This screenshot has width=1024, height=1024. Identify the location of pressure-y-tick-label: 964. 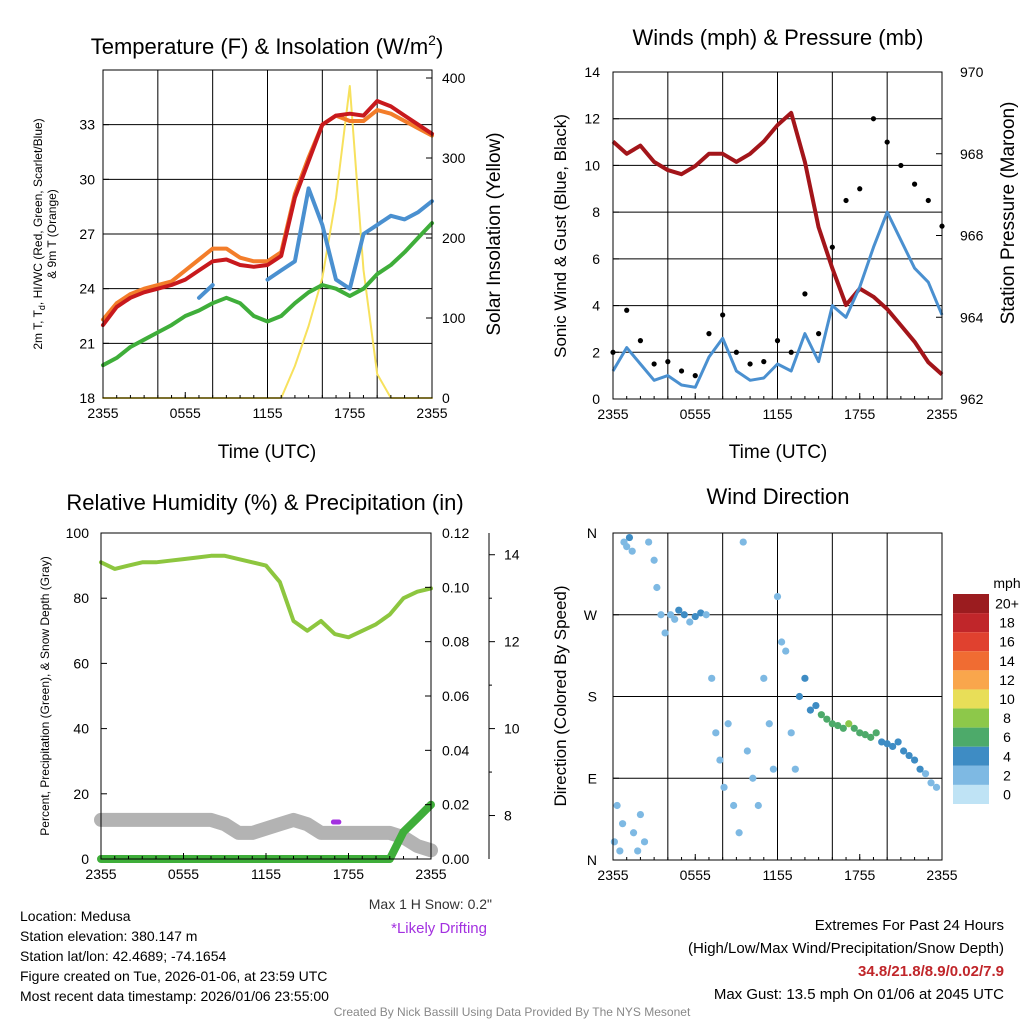
(972, 317).